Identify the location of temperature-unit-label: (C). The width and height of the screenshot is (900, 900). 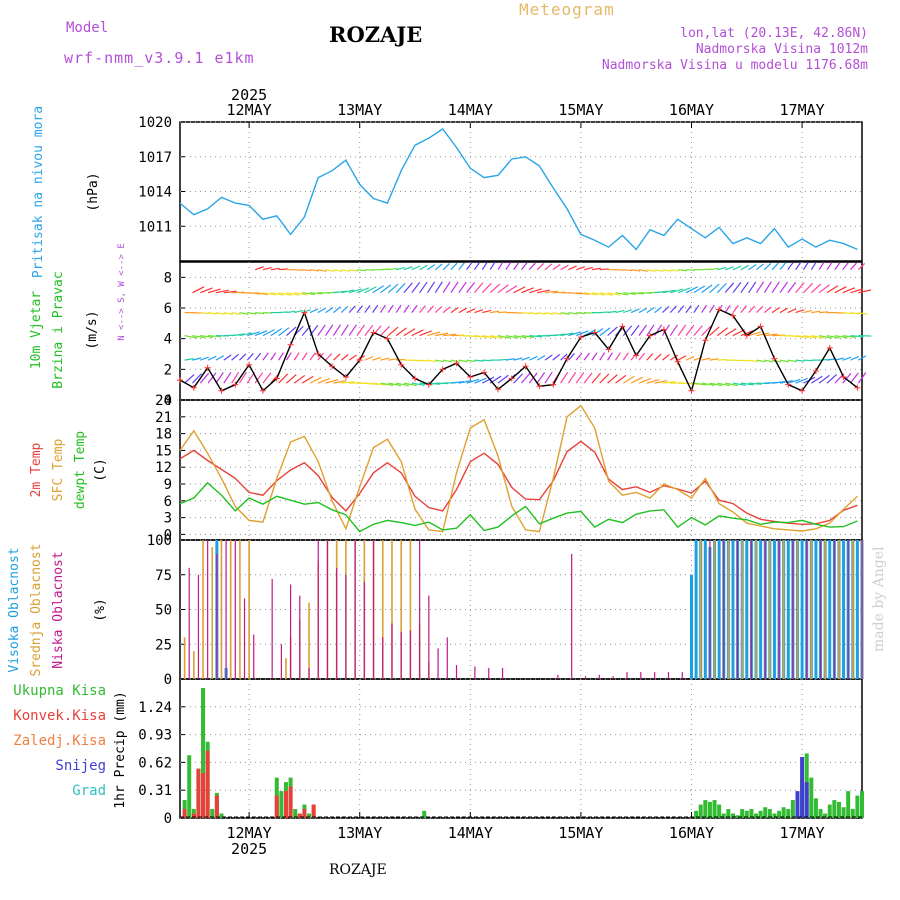
(100, 469).